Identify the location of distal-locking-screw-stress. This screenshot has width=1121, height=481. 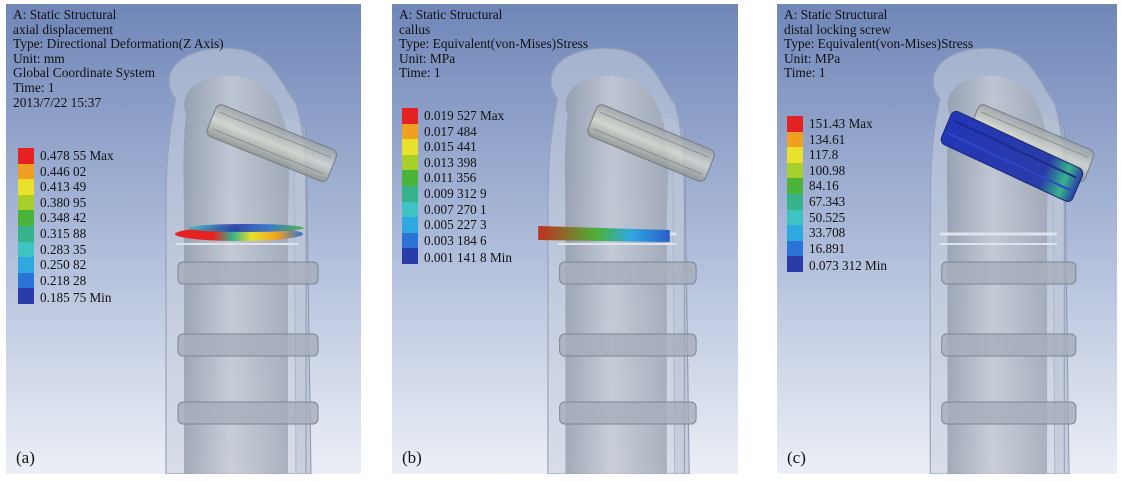
(1012, 156).